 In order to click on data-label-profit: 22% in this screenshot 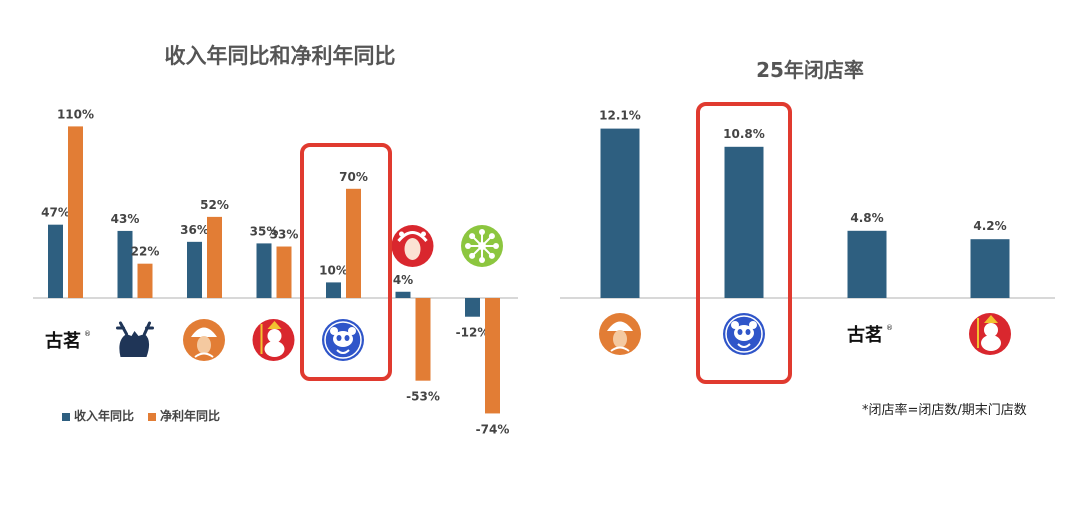, I will do `click(145, 252)`.